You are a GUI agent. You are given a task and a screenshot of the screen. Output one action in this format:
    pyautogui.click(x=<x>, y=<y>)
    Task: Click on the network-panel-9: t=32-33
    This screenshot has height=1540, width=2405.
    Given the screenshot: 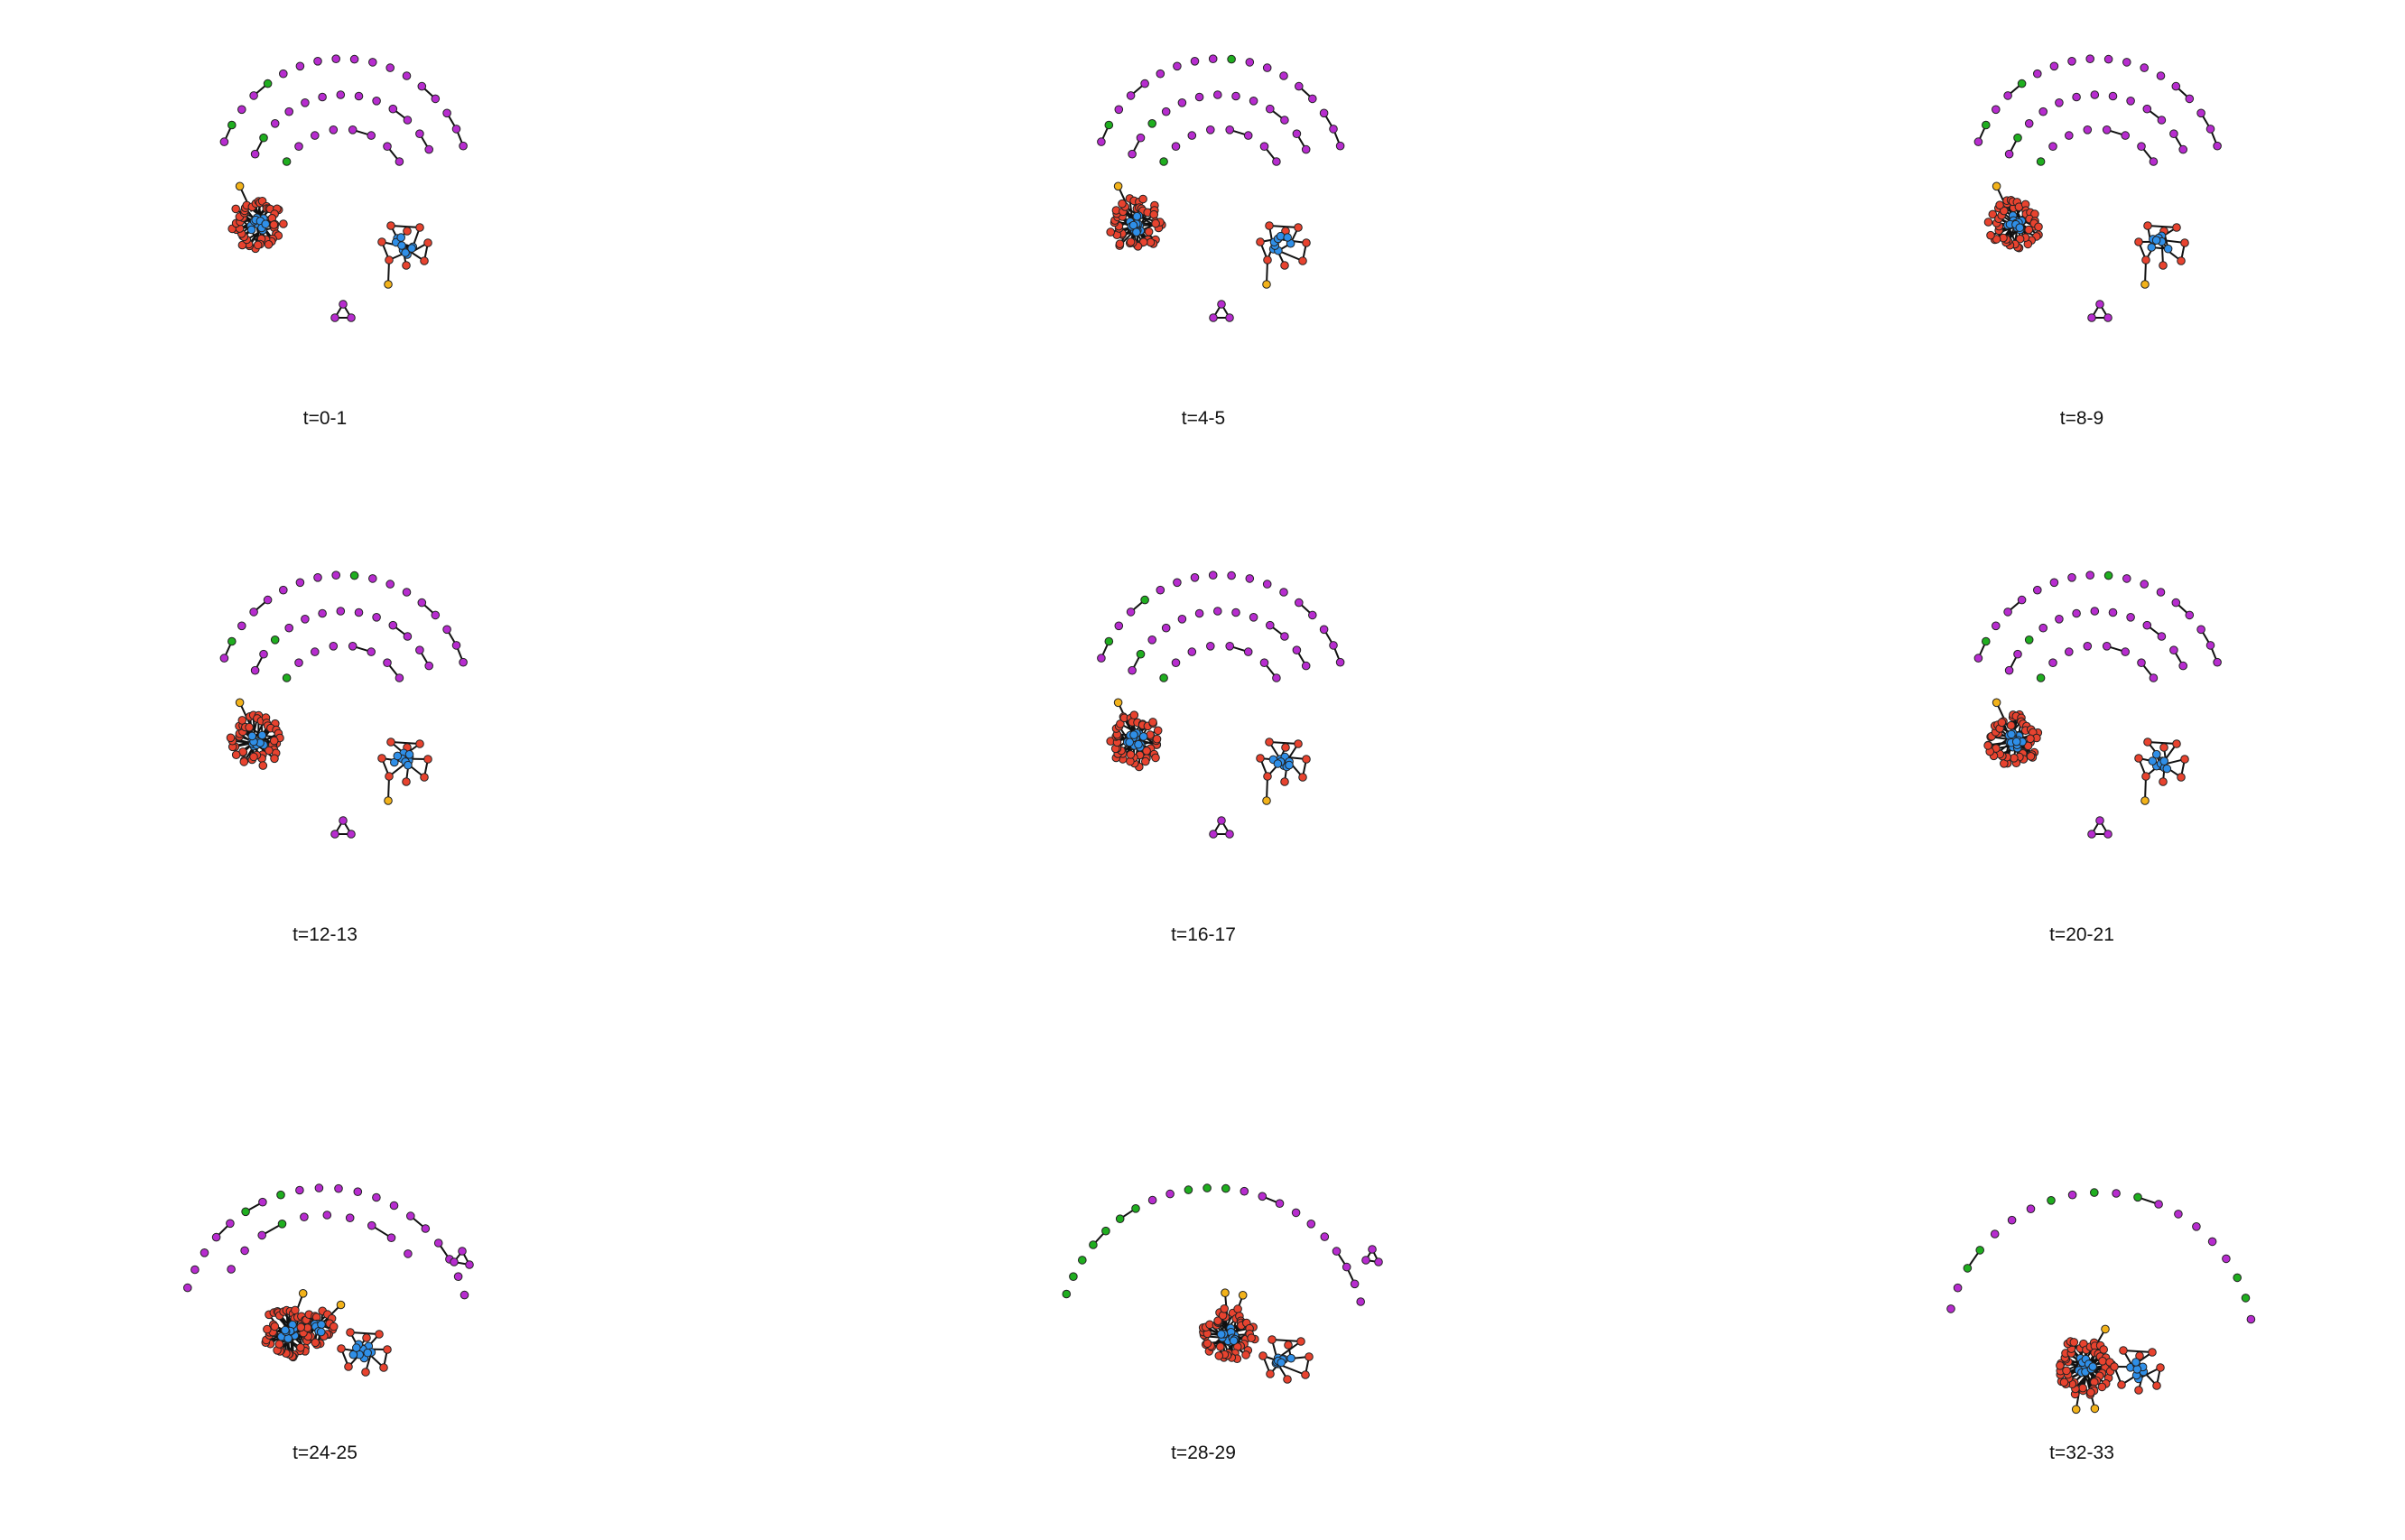 What is the action you would take?
    pyautogui.click(x=2082, y=1287)
    